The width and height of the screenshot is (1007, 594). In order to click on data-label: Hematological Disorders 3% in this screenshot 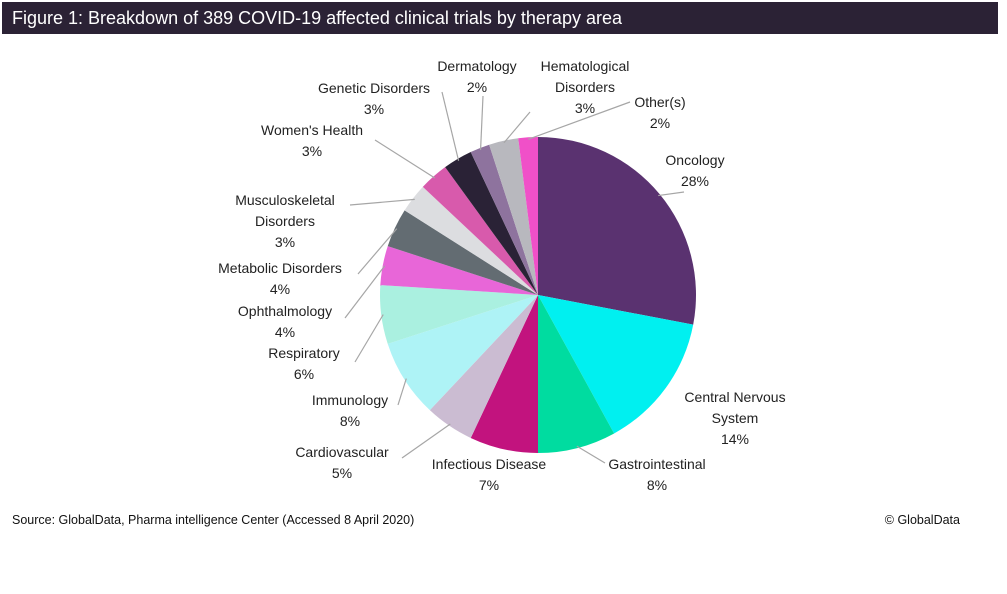, I will do `click(585, 87)`.